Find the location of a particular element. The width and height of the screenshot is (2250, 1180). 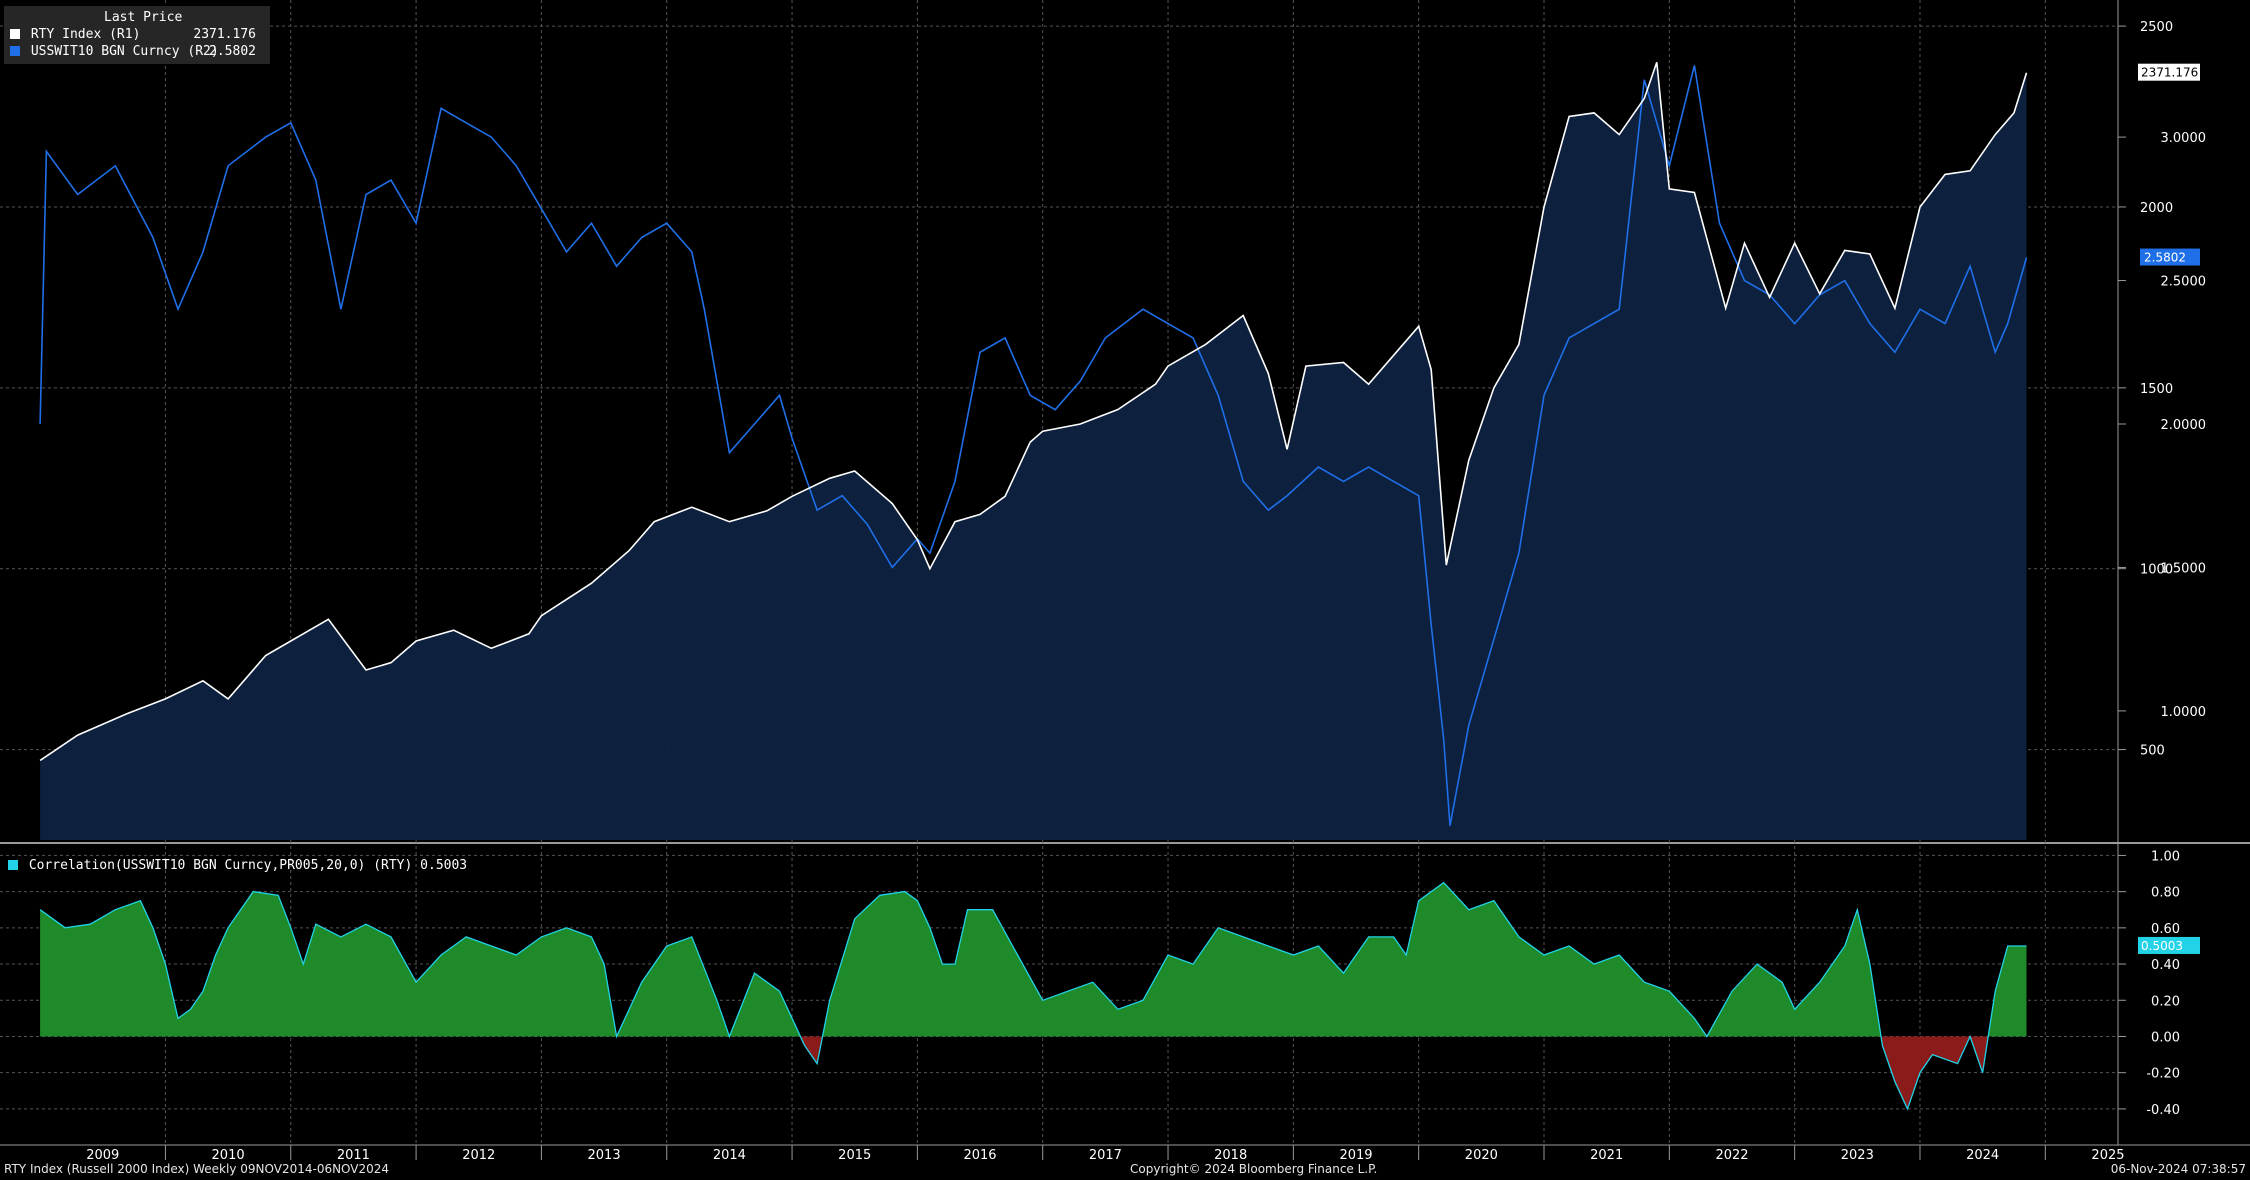

x-tick-label: 2020 is located at coordinates (1481, 1155).